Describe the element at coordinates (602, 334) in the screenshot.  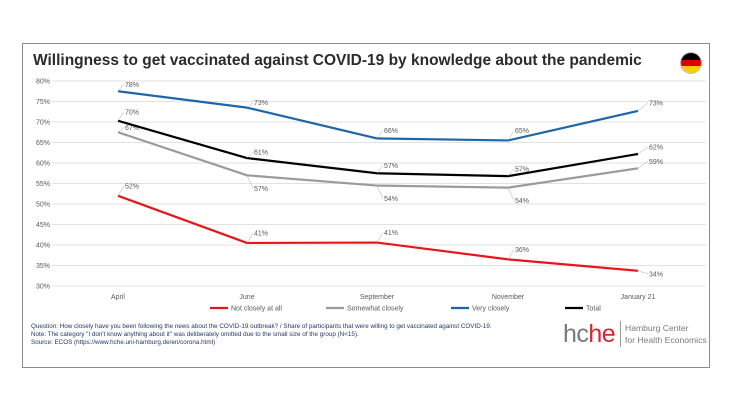
I see `logo-mark-accent: he` at that location.